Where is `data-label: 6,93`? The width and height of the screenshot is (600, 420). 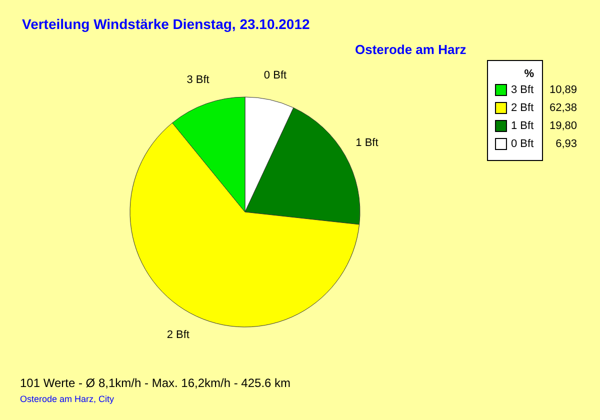
data-label: 6,93 is located at coordinates (566, 144).